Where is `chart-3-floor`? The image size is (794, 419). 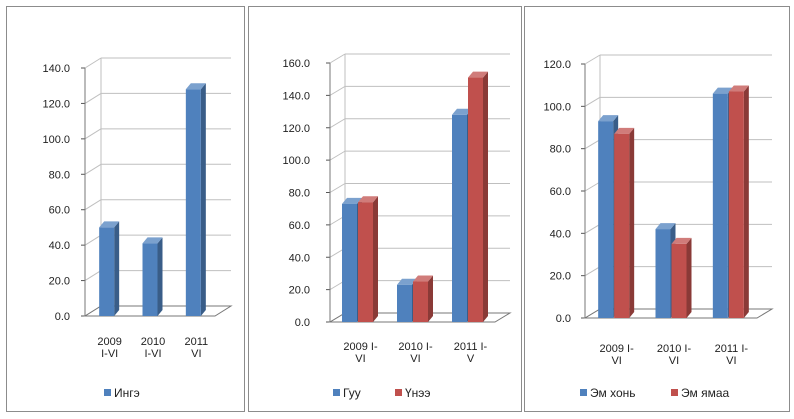
chart-3-floor is located at coordinates (678, 313).